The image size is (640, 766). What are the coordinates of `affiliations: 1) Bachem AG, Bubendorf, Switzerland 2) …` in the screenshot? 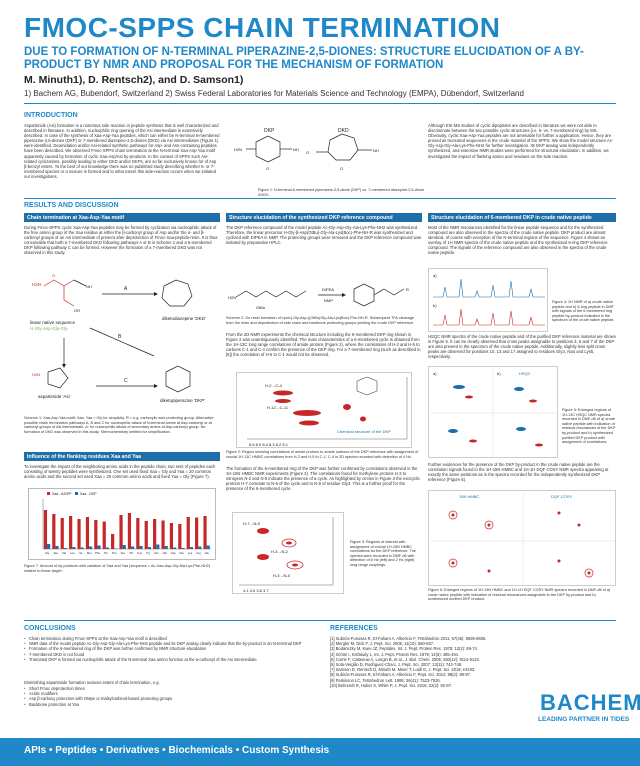 It's located at (274, 93).